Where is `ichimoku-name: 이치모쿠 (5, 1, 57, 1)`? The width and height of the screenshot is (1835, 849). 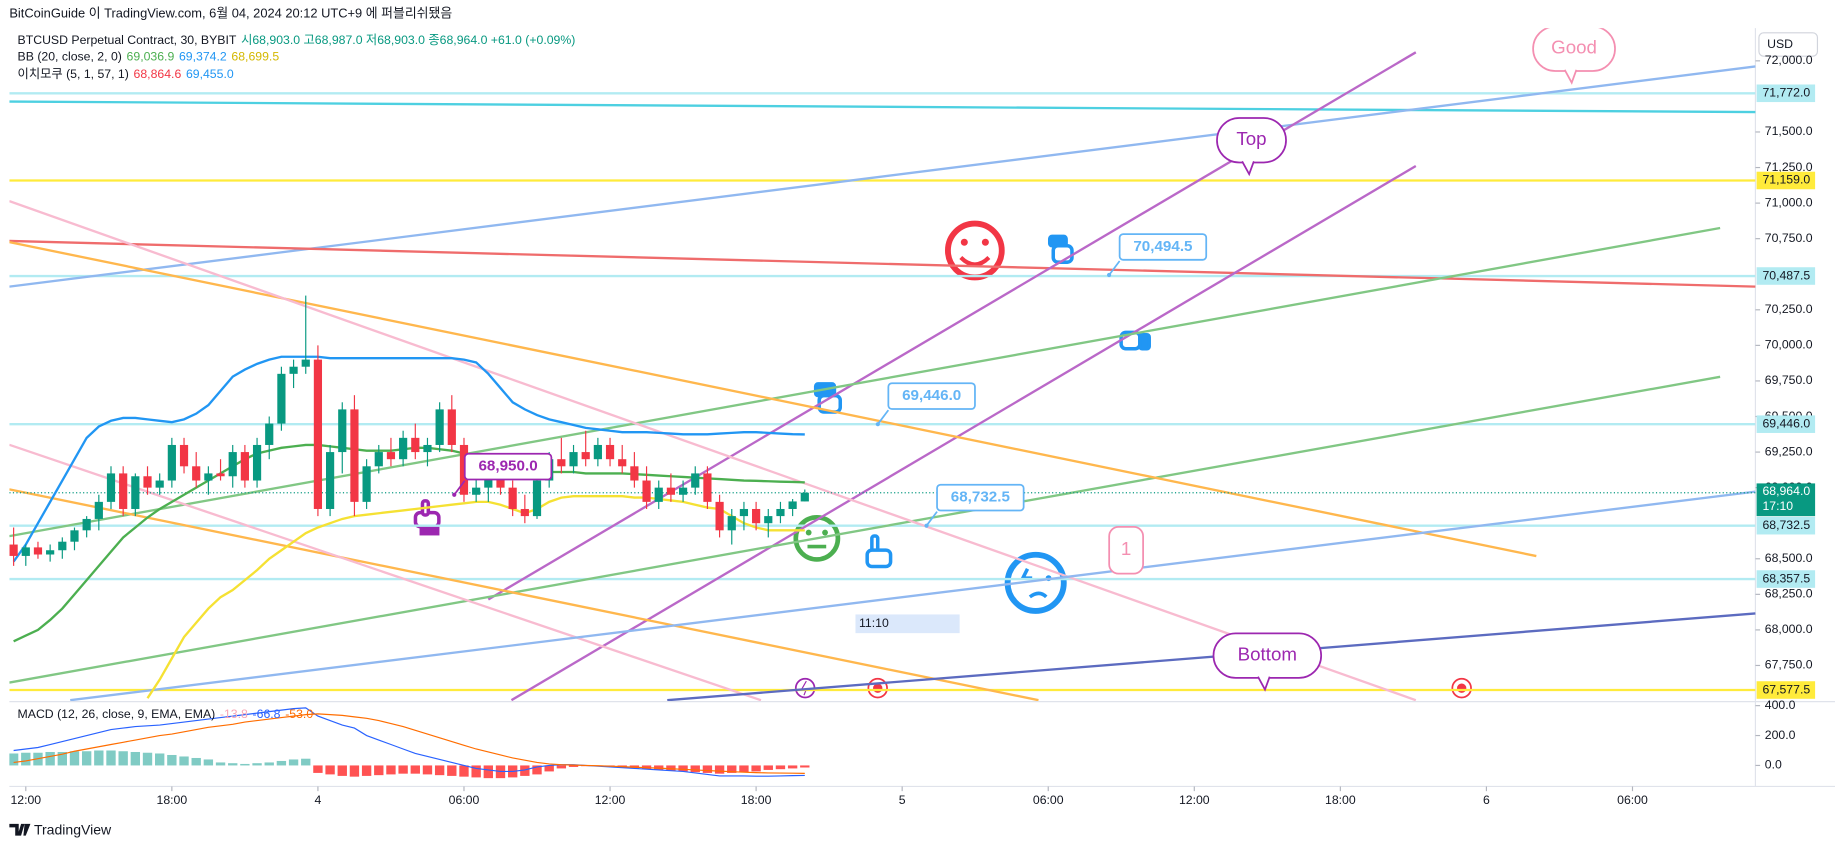 ichimoku-name: 이치모쿠 (5, 1, 57, 1) is located at coordinates (73, 74).